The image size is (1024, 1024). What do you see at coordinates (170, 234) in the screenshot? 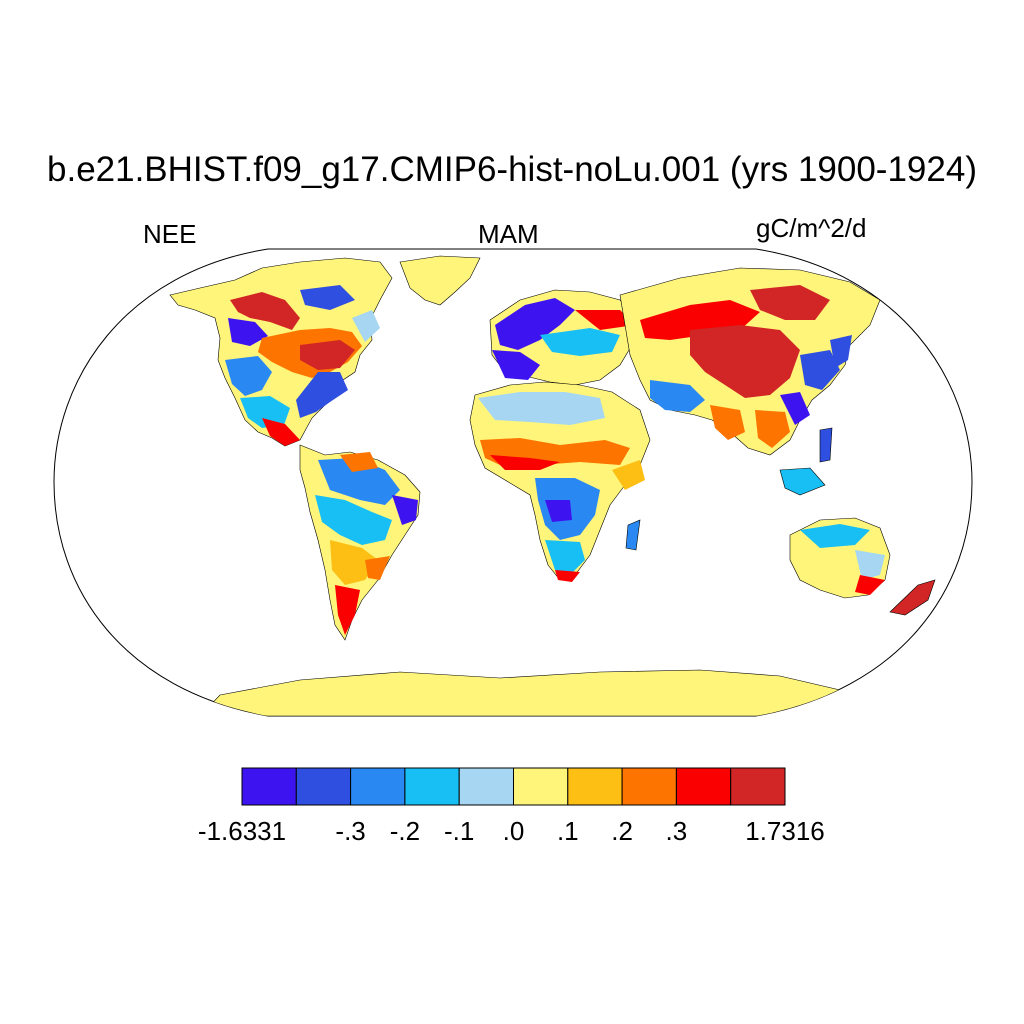
I see `variable-label: NEE` at bounding box center [170, 234].